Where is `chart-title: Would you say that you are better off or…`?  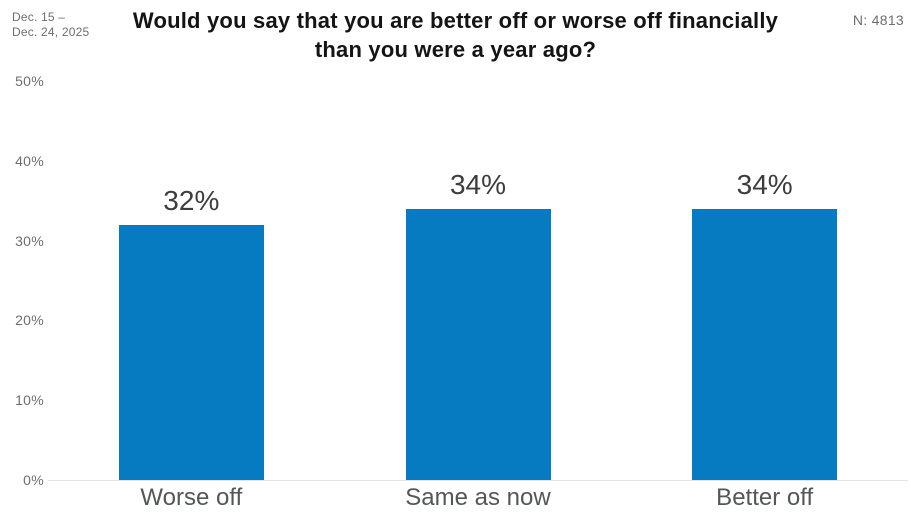 chart-title: Would you say that you are better off or… is located at coordinates (455, 35).